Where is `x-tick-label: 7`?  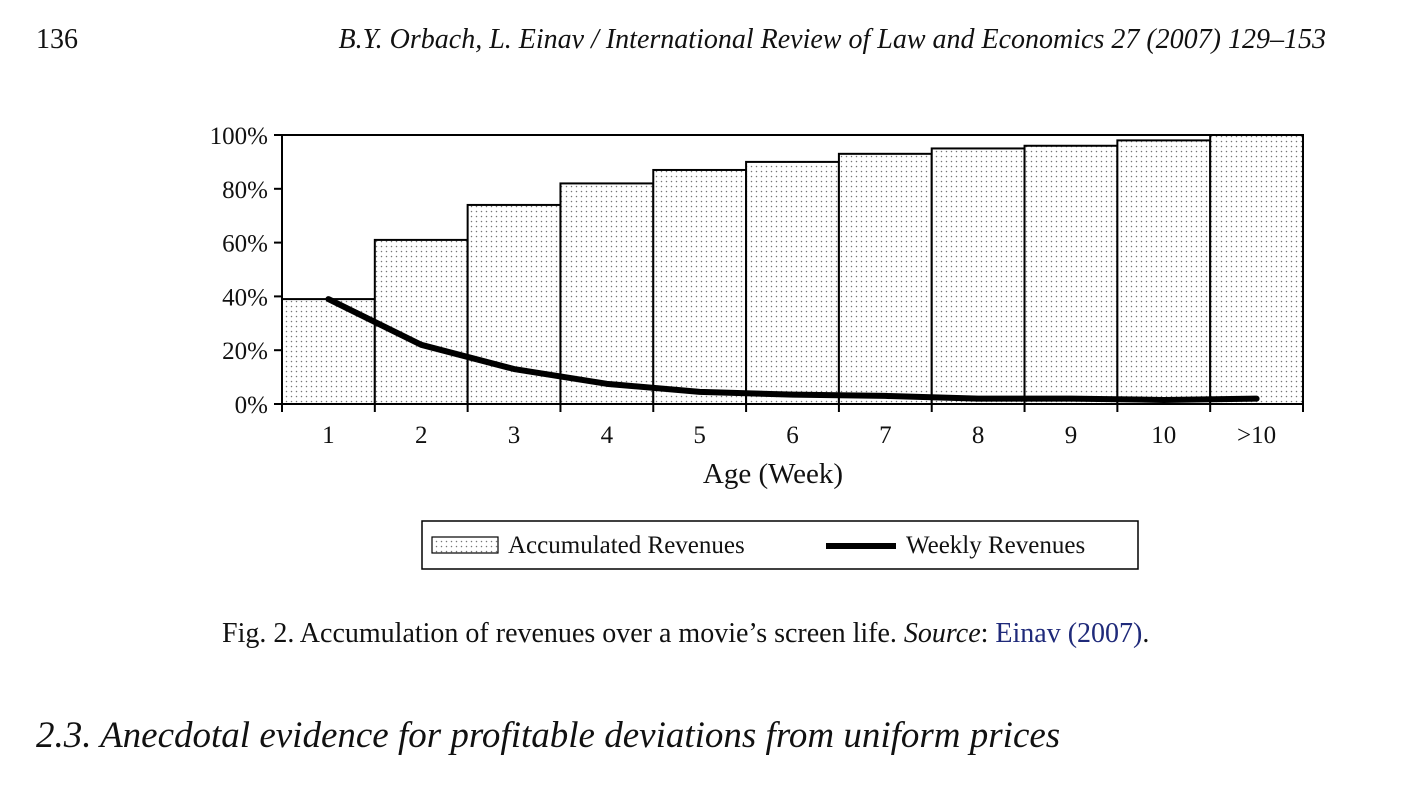
x-tick-label: 7 is located at coordinates (885, 435).